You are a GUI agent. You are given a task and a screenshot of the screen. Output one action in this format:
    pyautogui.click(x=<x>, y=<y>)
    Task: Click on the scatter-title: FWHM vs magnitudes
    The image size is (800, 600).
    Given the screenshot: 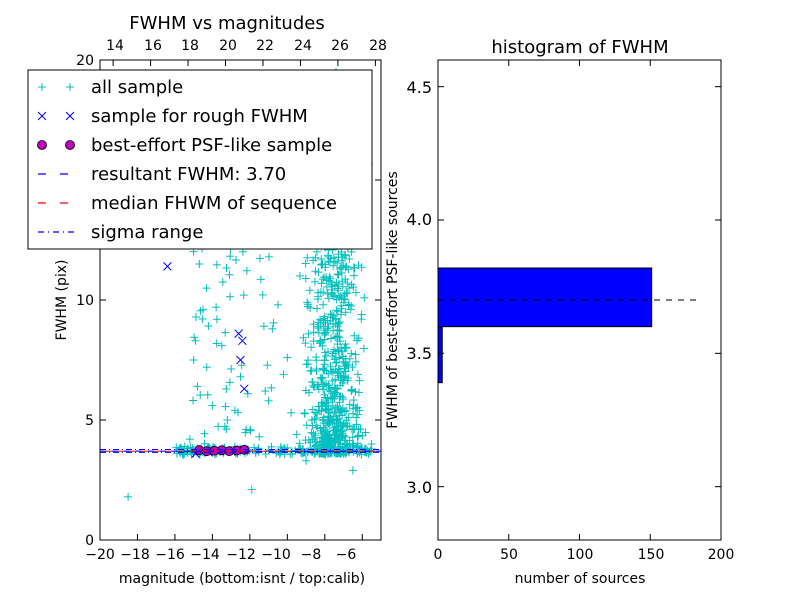 What is the action you would take?
    pyautogui.click(x=226, y=23)
    